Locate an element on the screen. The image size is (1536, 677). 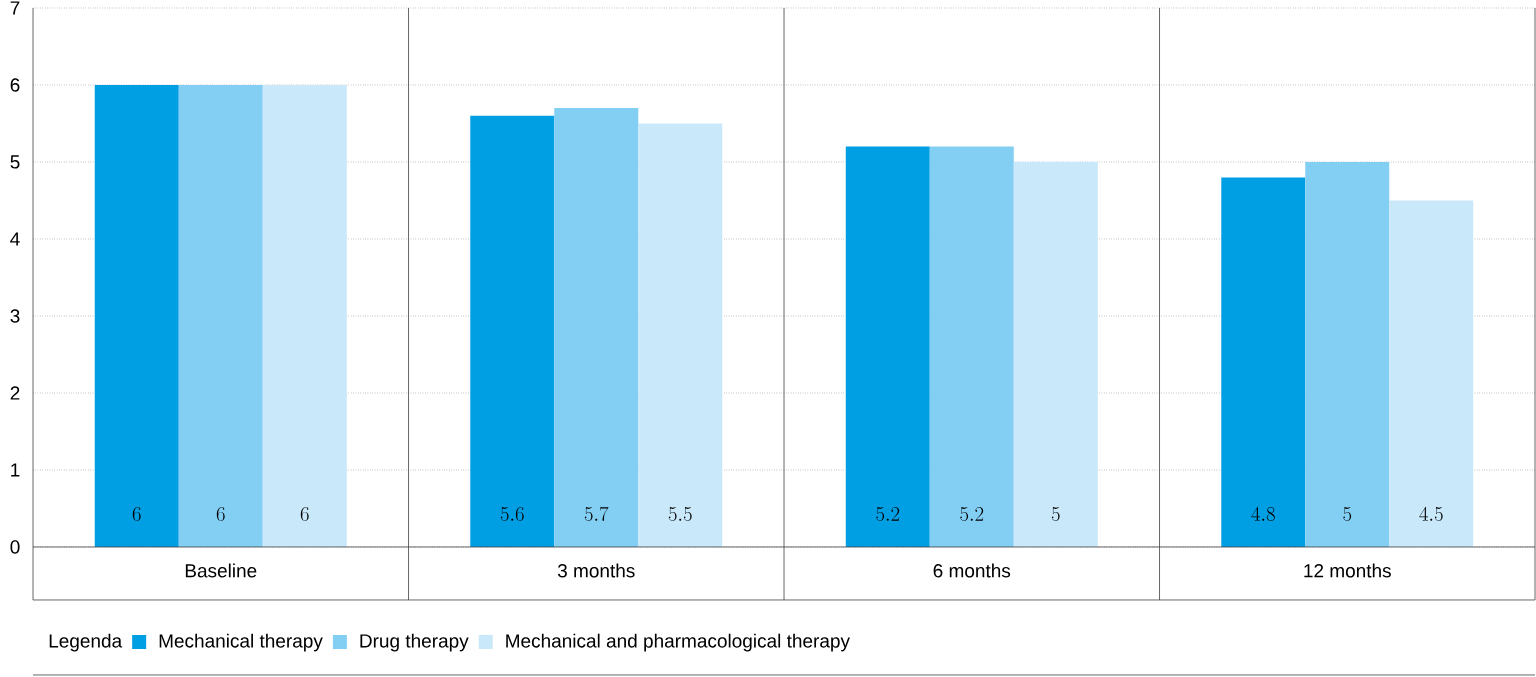
x-tick-label: Baseline is located at coordinates (221, 570).